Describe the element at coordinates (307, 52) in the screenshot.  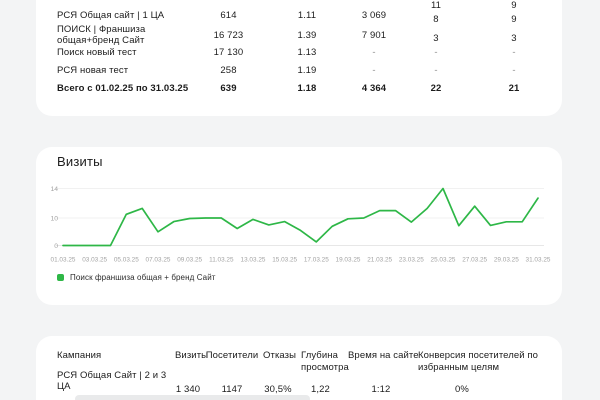
I see `metric-cell: 1.13` at that location.